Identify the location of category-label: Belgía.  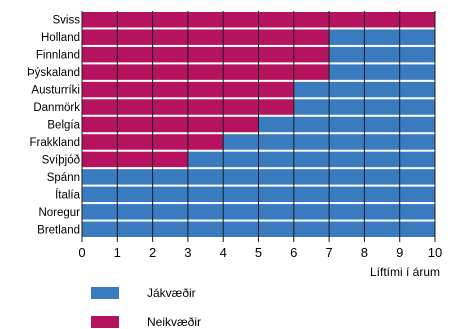
(63, 126).